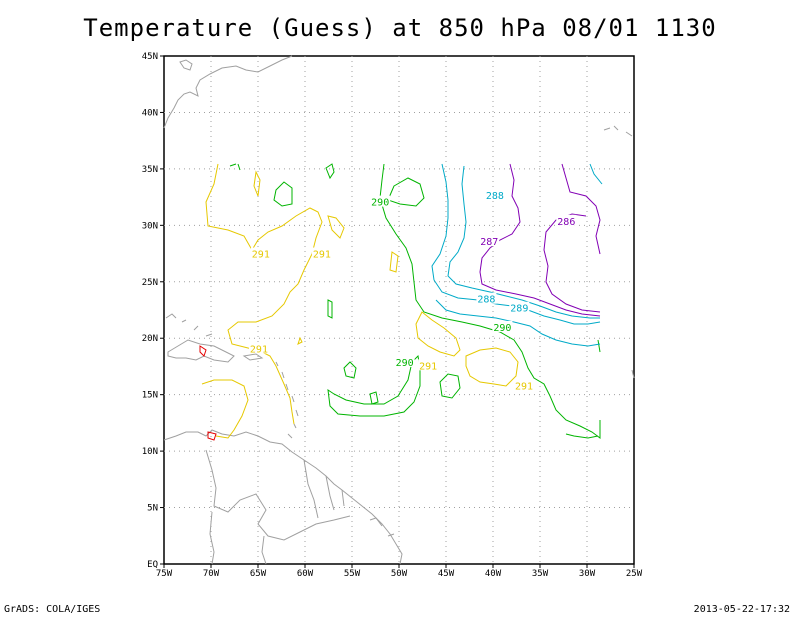 The width and height of the screenshot is (800, 618). What do you see at coordinates (211, 574) in the screenshot?
I see `lon-label: 70W` at bounding box center [211, 574].